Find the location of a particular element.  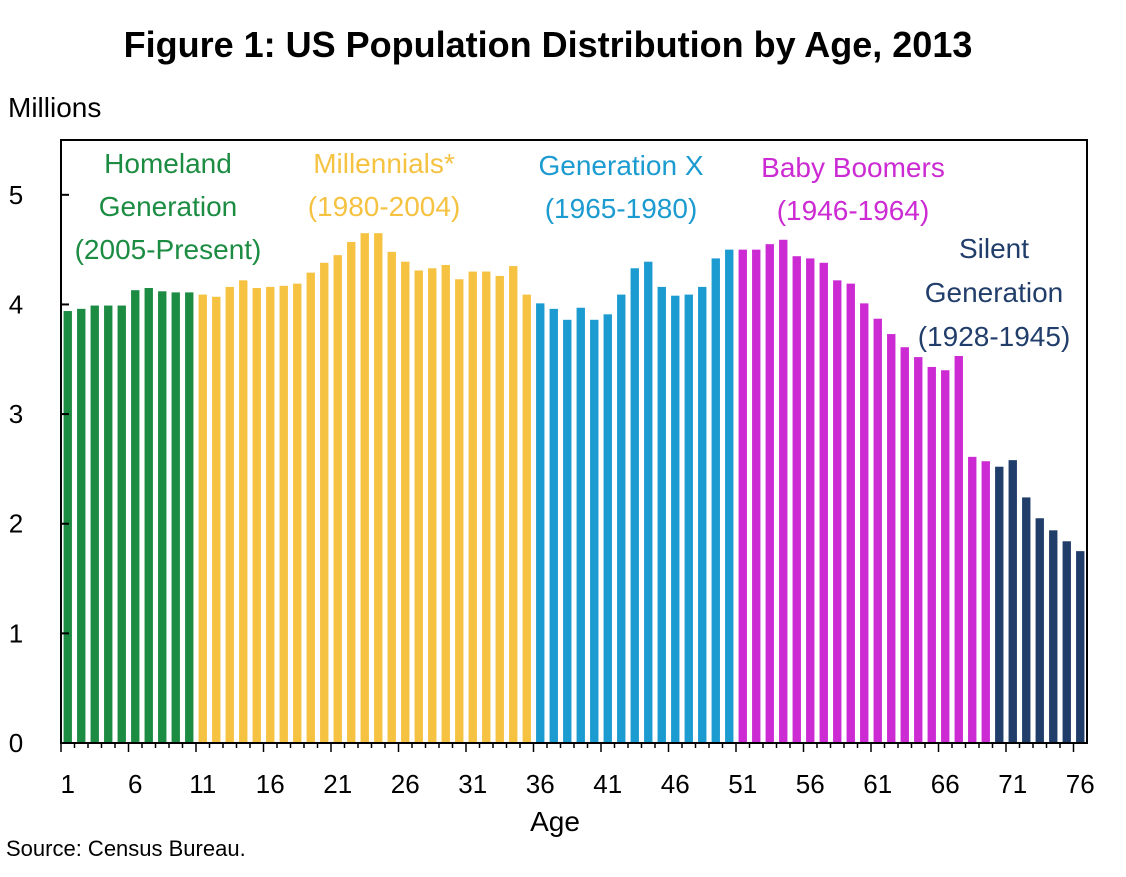

x-tick-label-76: 76 is located at coordinates (1080, 784).